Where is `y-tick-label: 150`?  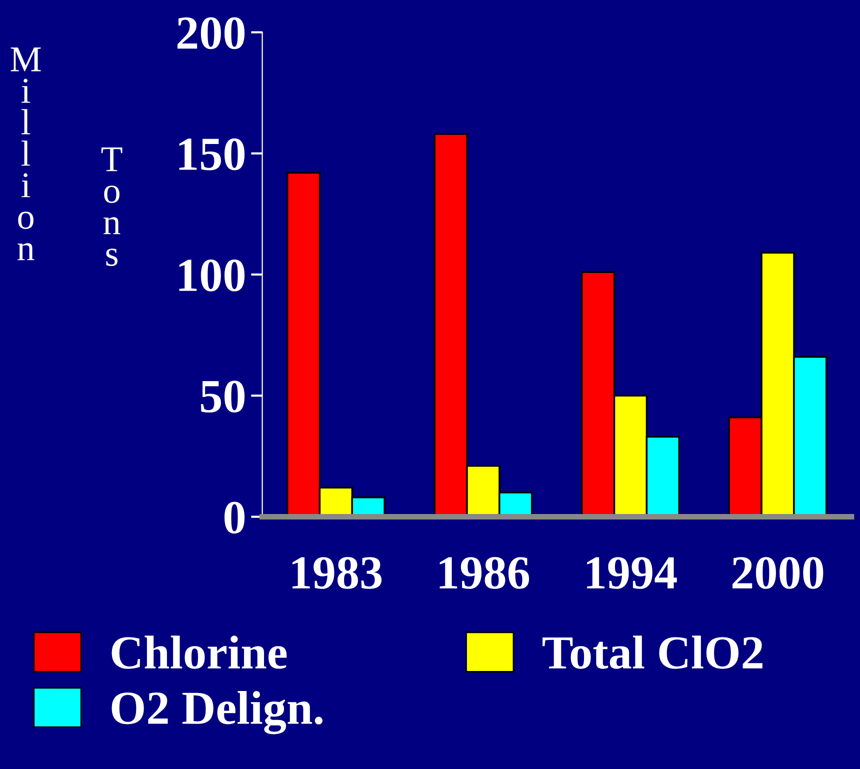
y-tick-label: 150 is located at coordinates (212, 154).